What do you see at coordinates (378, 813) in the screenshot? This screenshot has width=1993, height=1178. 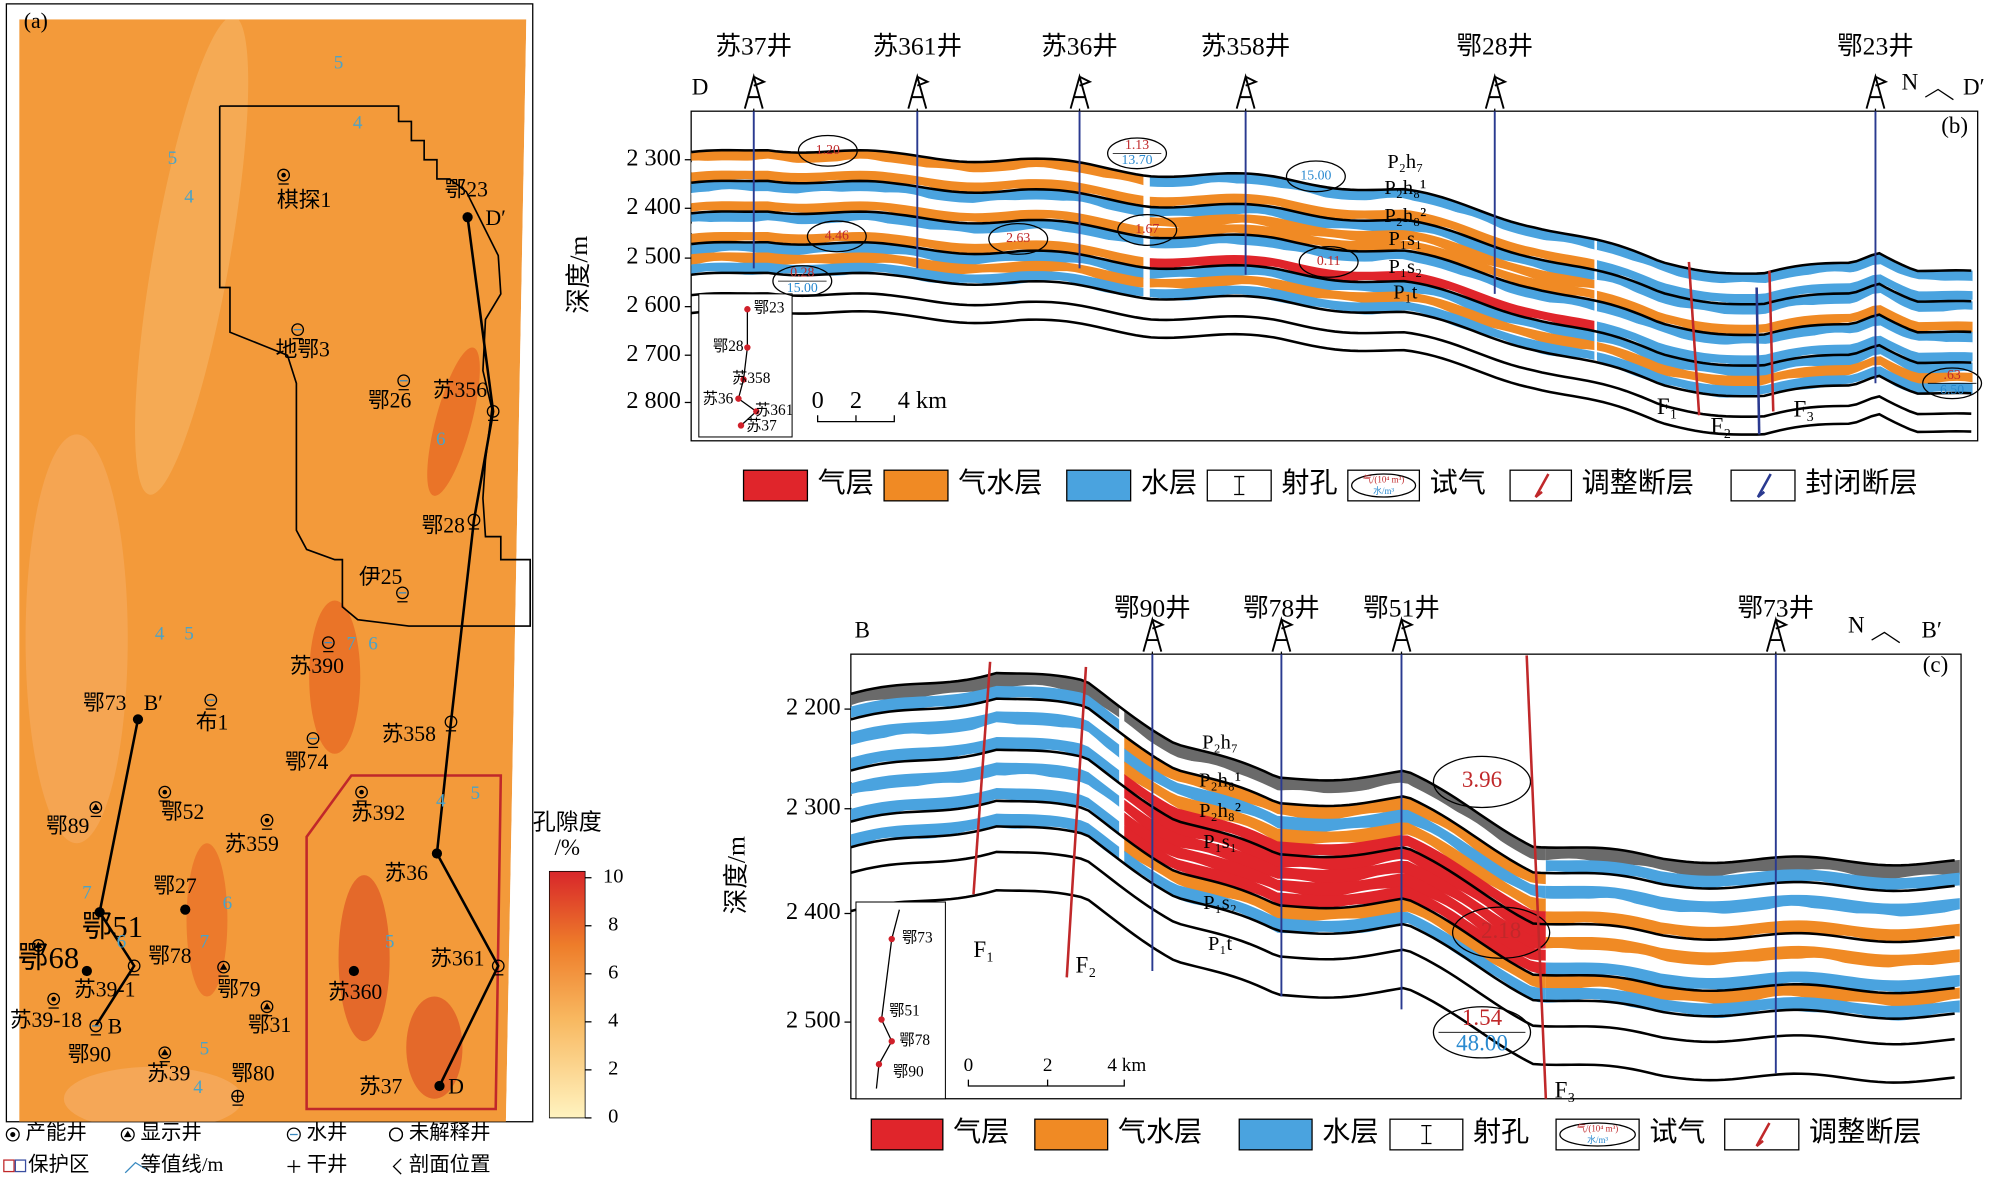 I see `well-label: 苏392` at bounding box center [378, 813].